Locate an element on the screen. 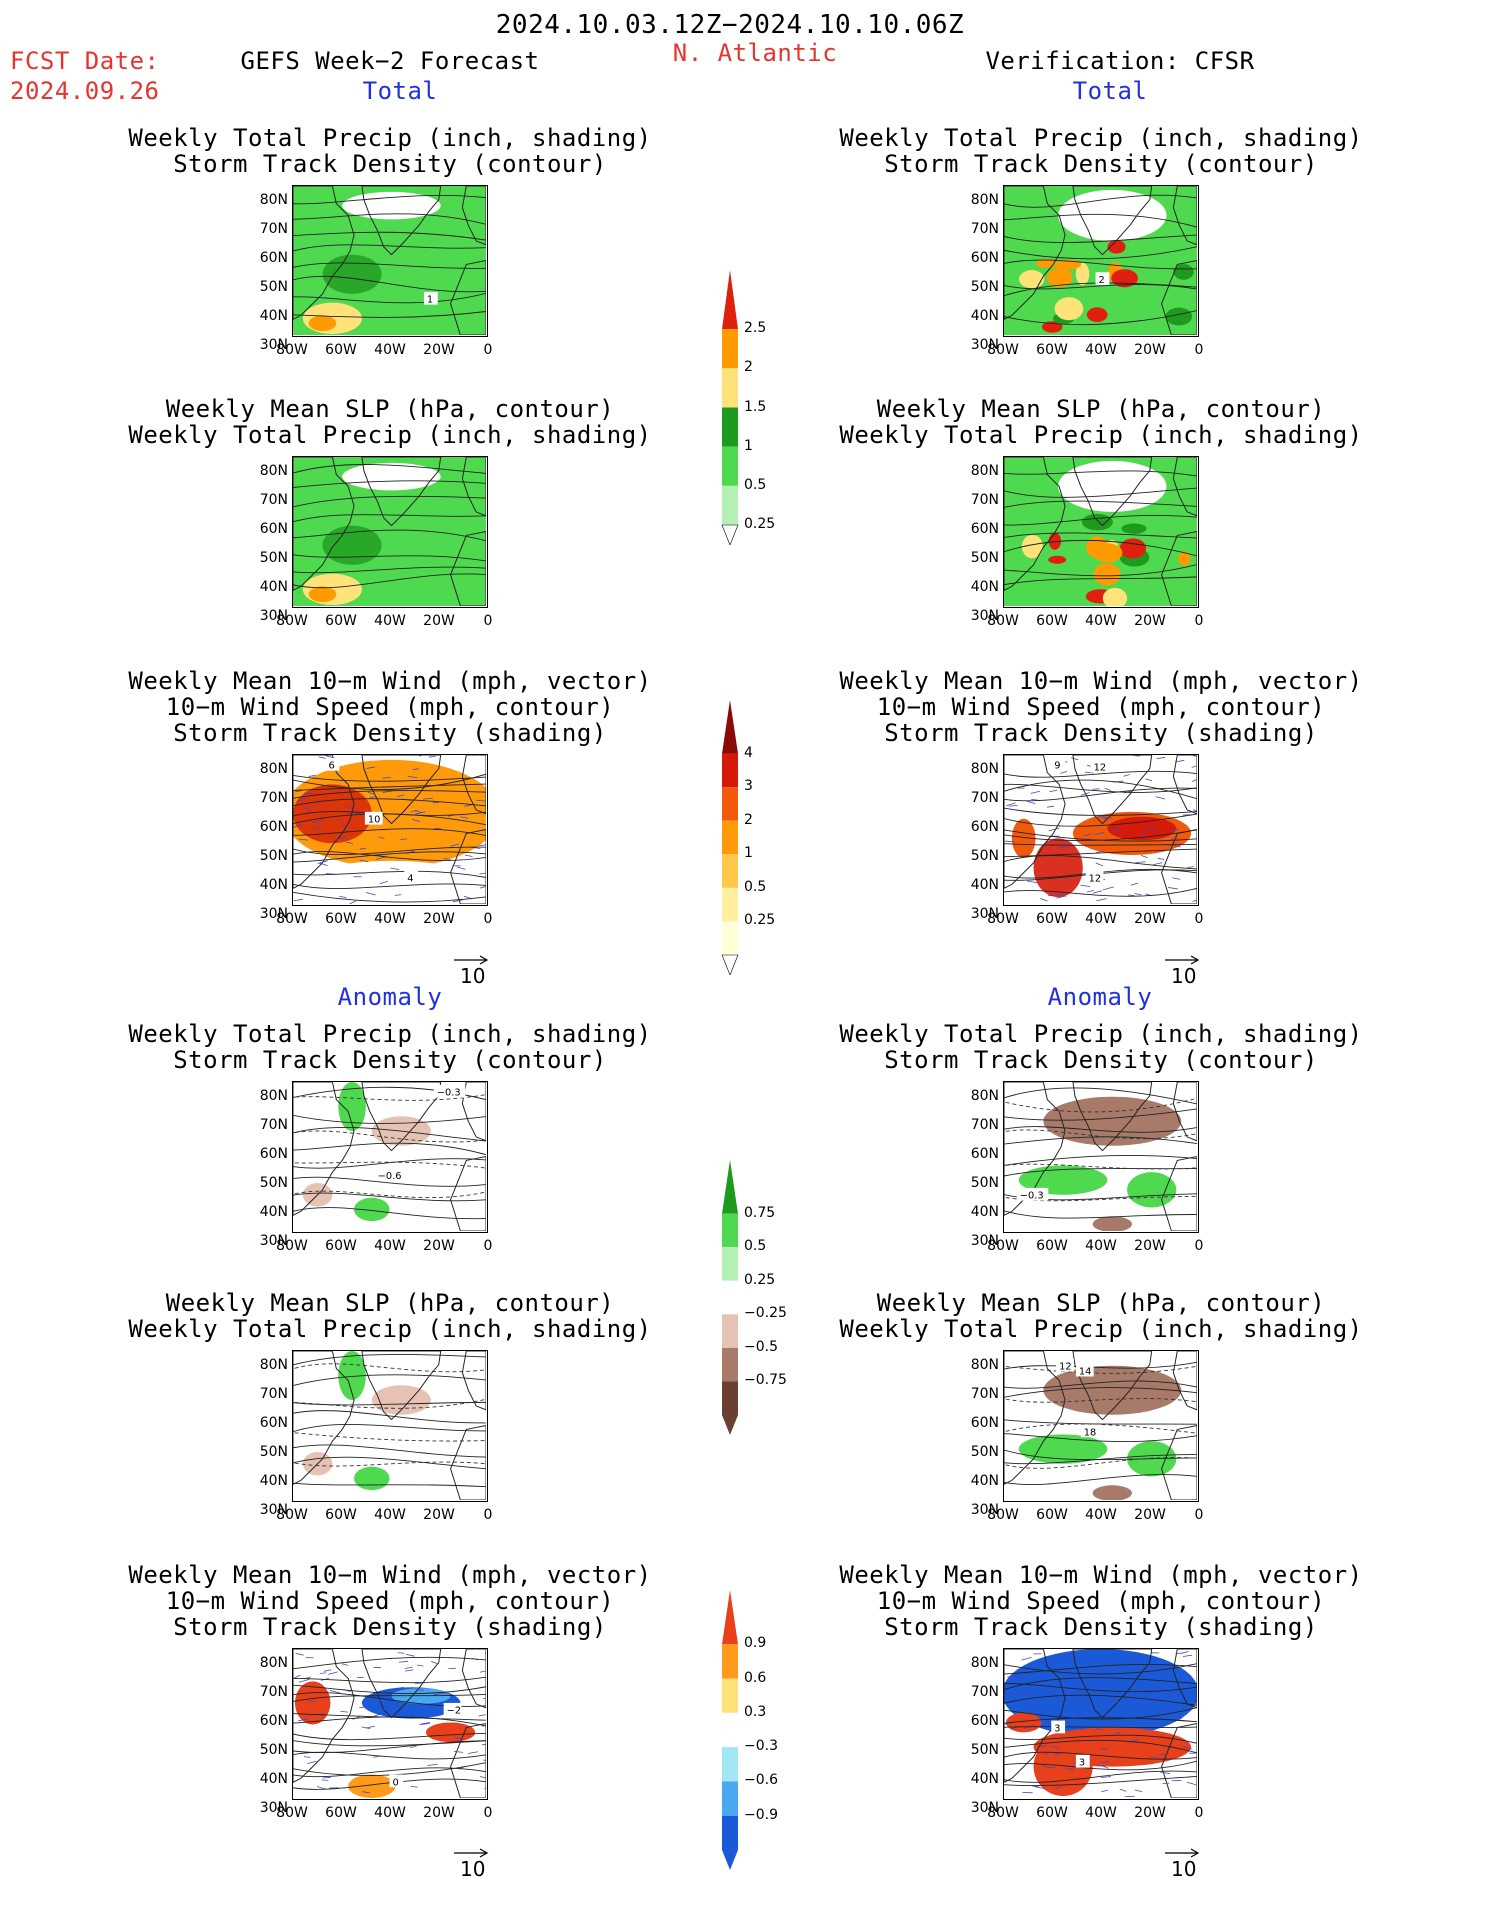 The width and height of the screenshot is (1487, 1925). map-canvas is located at coordinates (389, 1425).